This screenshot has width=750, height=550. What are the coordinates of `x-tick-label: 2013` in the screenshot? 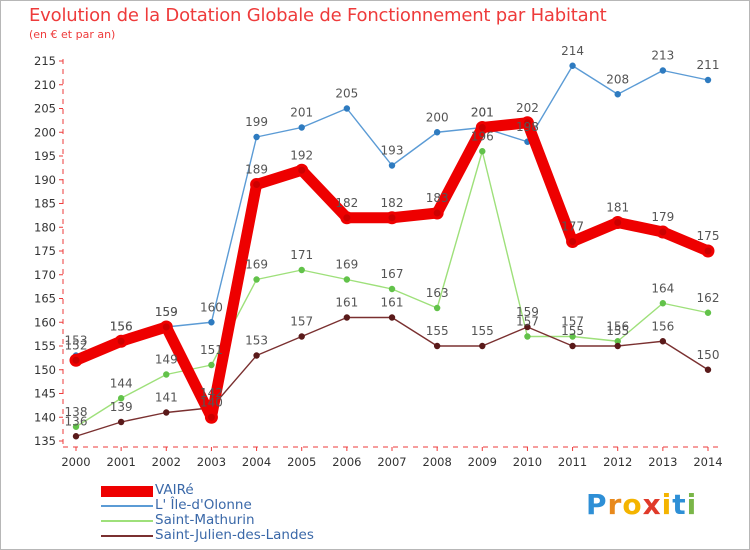 It's located at (662, 462).